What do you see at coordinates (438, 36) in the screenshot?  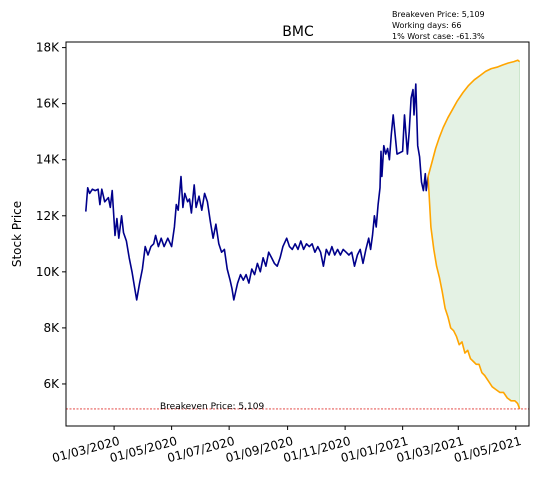 I see `info-line-worst-case: 1% Worst case: -61.3%` at bounding box center [438, 36].